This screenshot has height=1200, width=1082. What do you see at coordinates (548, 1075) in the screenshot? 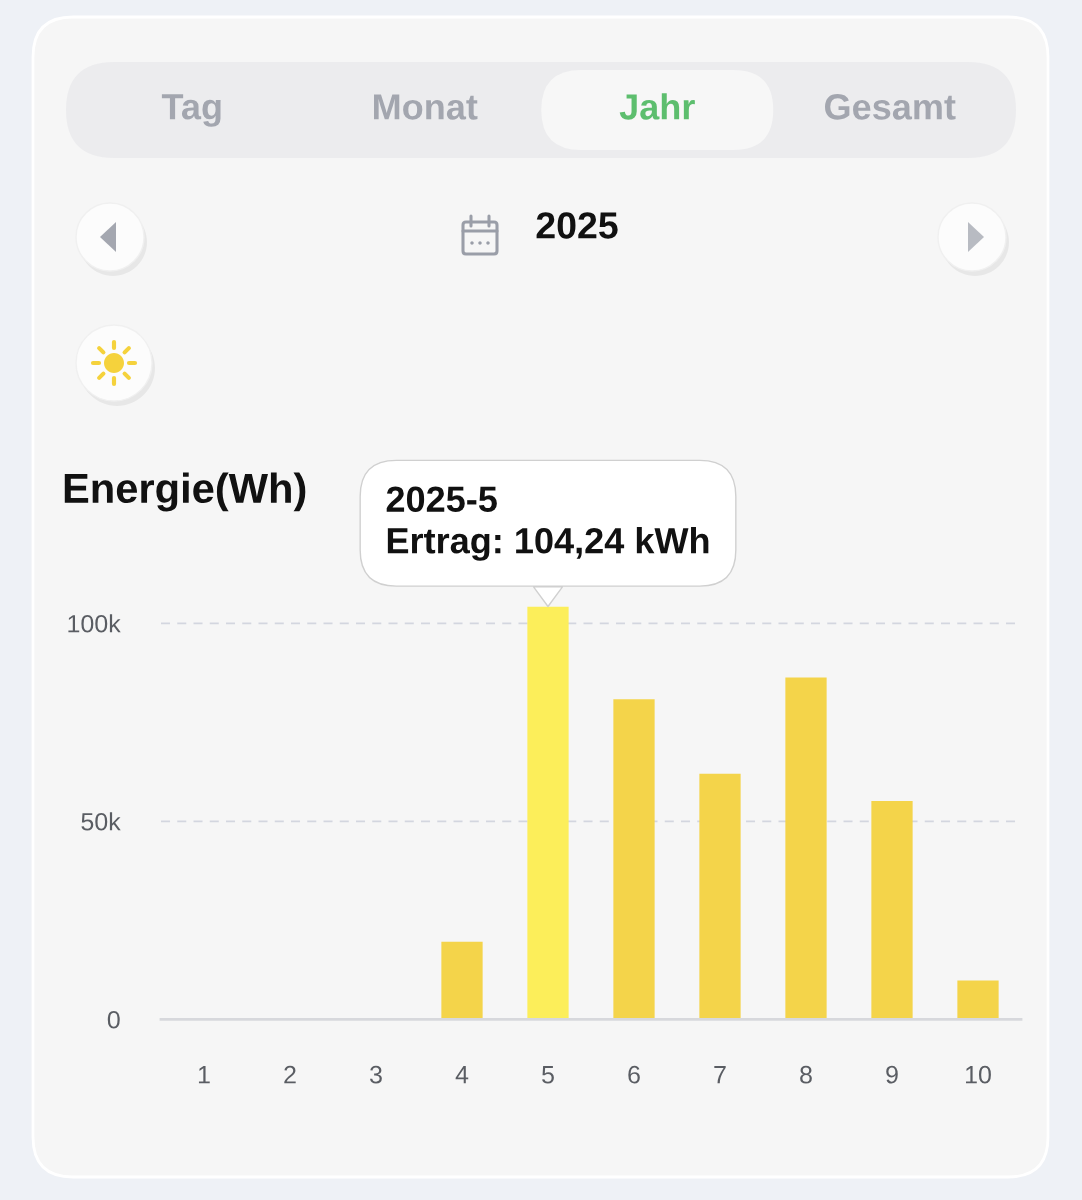
I see `x-tick-label: 5` at bounding box center [548, 1075].